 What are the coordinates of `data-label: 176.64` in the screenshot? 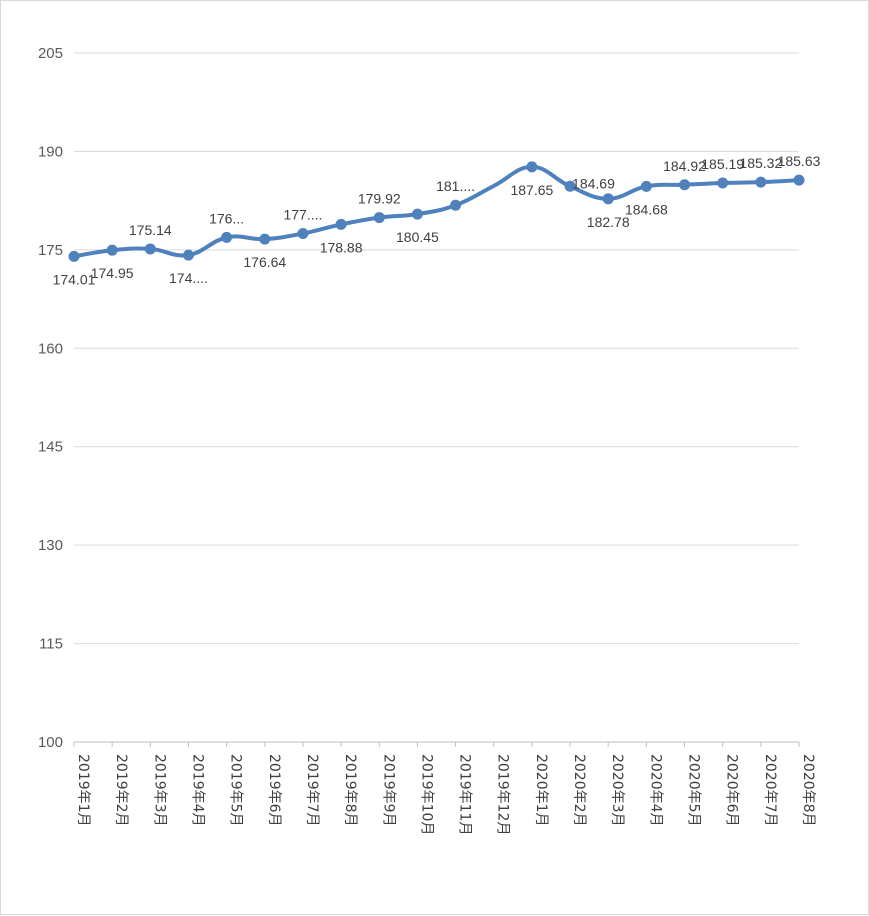 It's located at (264, 262).